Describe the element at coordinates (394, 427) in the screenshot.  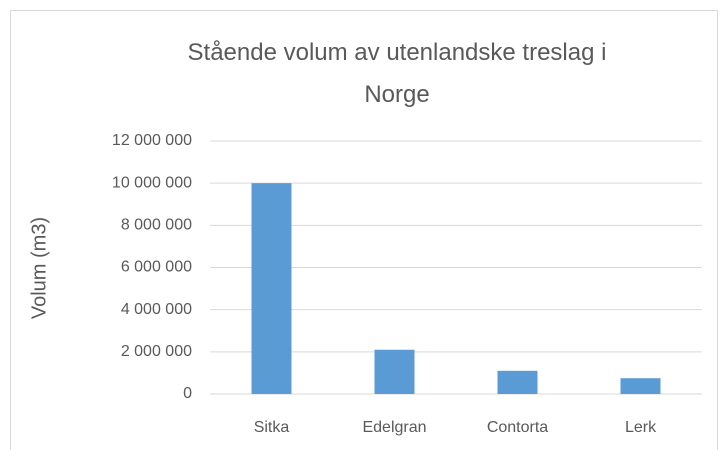
I see `x-tick-label: Edelgran` at that location.